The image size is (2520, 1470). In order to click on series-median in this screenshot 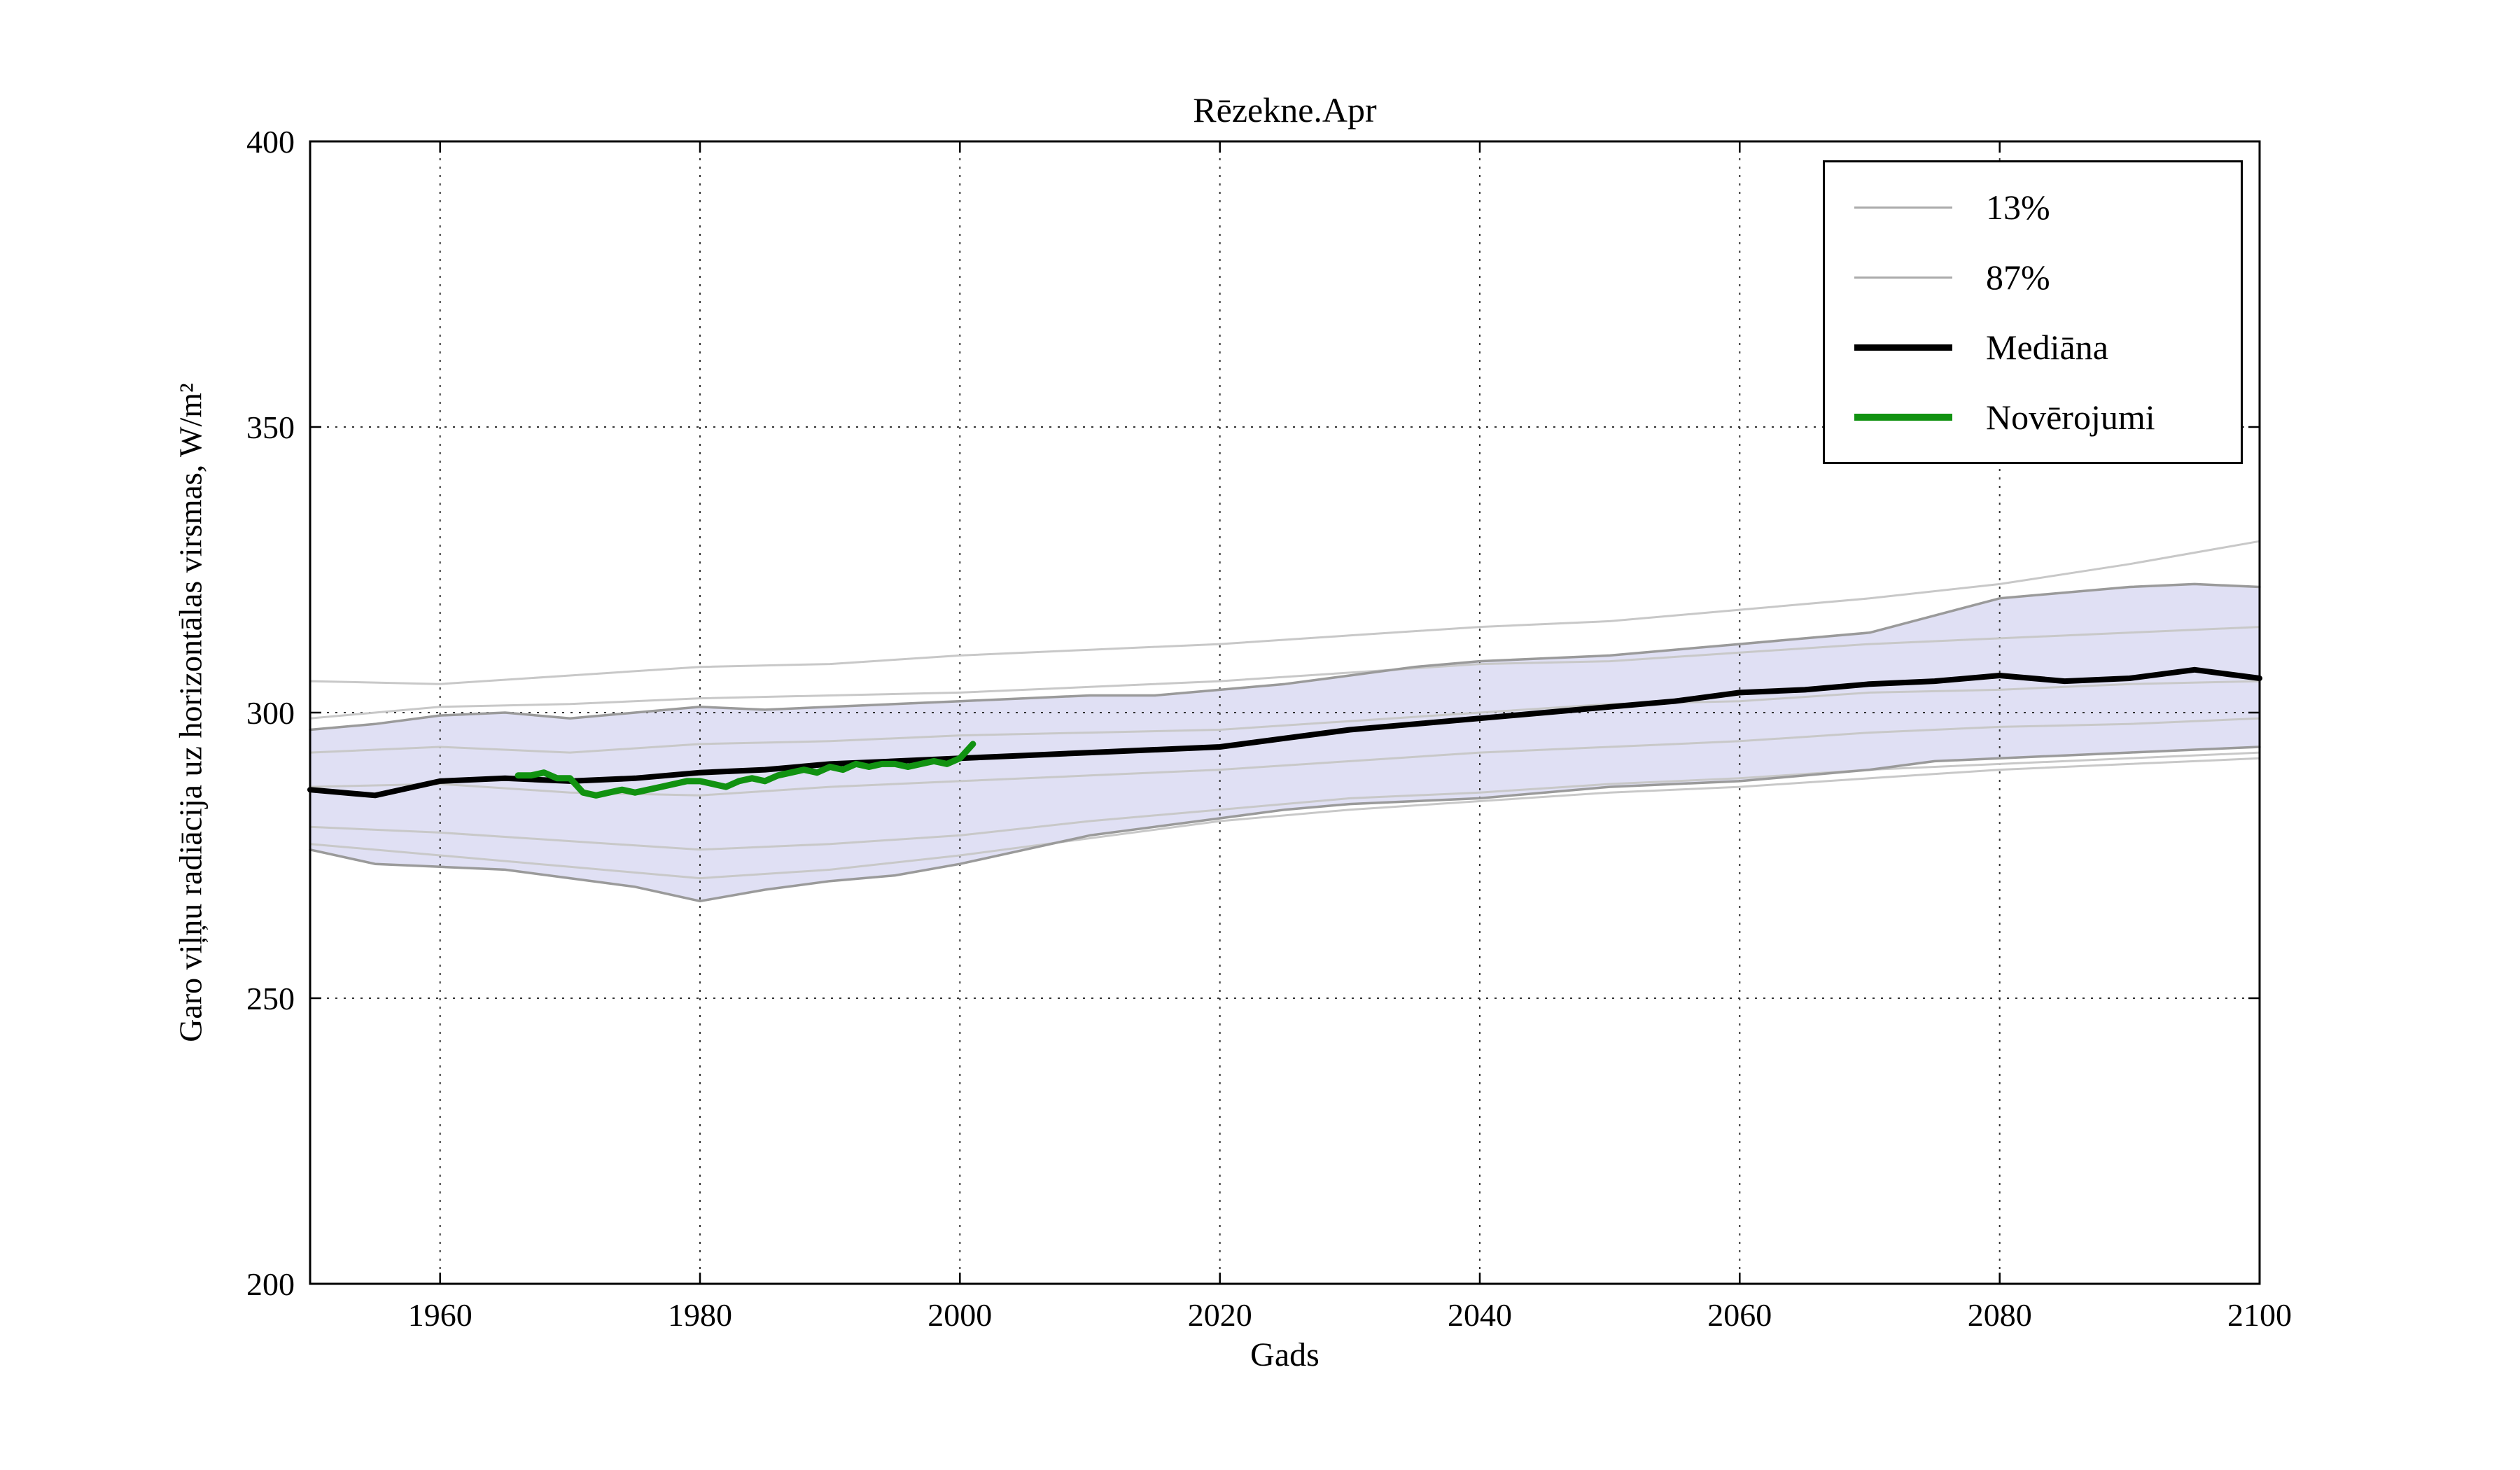, I will do `click(1284, 732)`.